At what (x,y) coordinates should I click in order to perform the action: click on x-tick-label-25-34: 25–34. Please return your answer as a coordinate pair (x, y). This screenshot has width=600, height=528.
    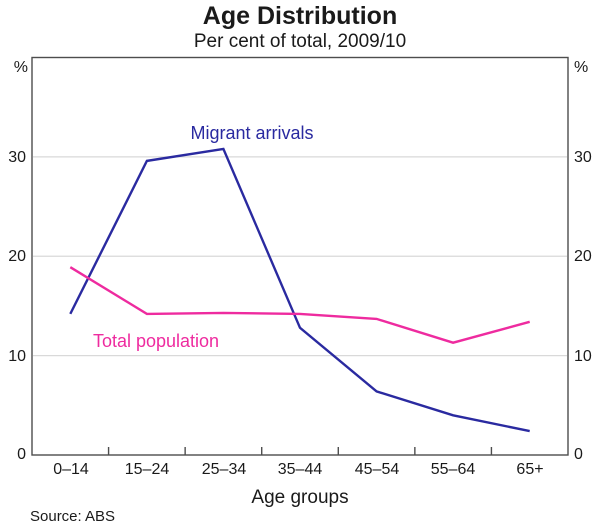
    Looking at the image, I should click on (224, 469).